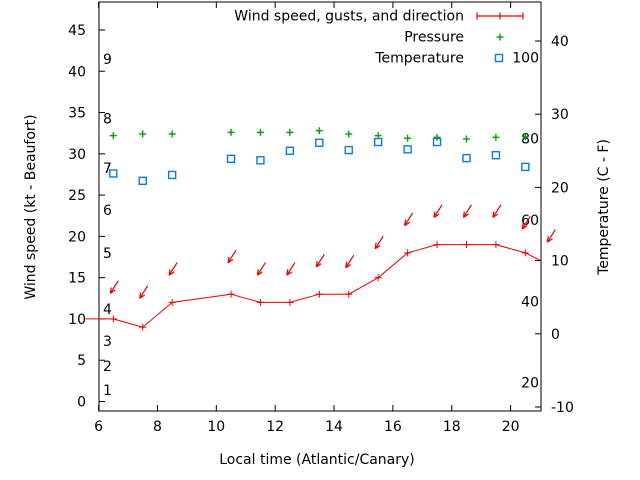 The width and height of the screenshot is (640, 480). I want to click on beaufort-scale-label: 7, so click(107, 169).